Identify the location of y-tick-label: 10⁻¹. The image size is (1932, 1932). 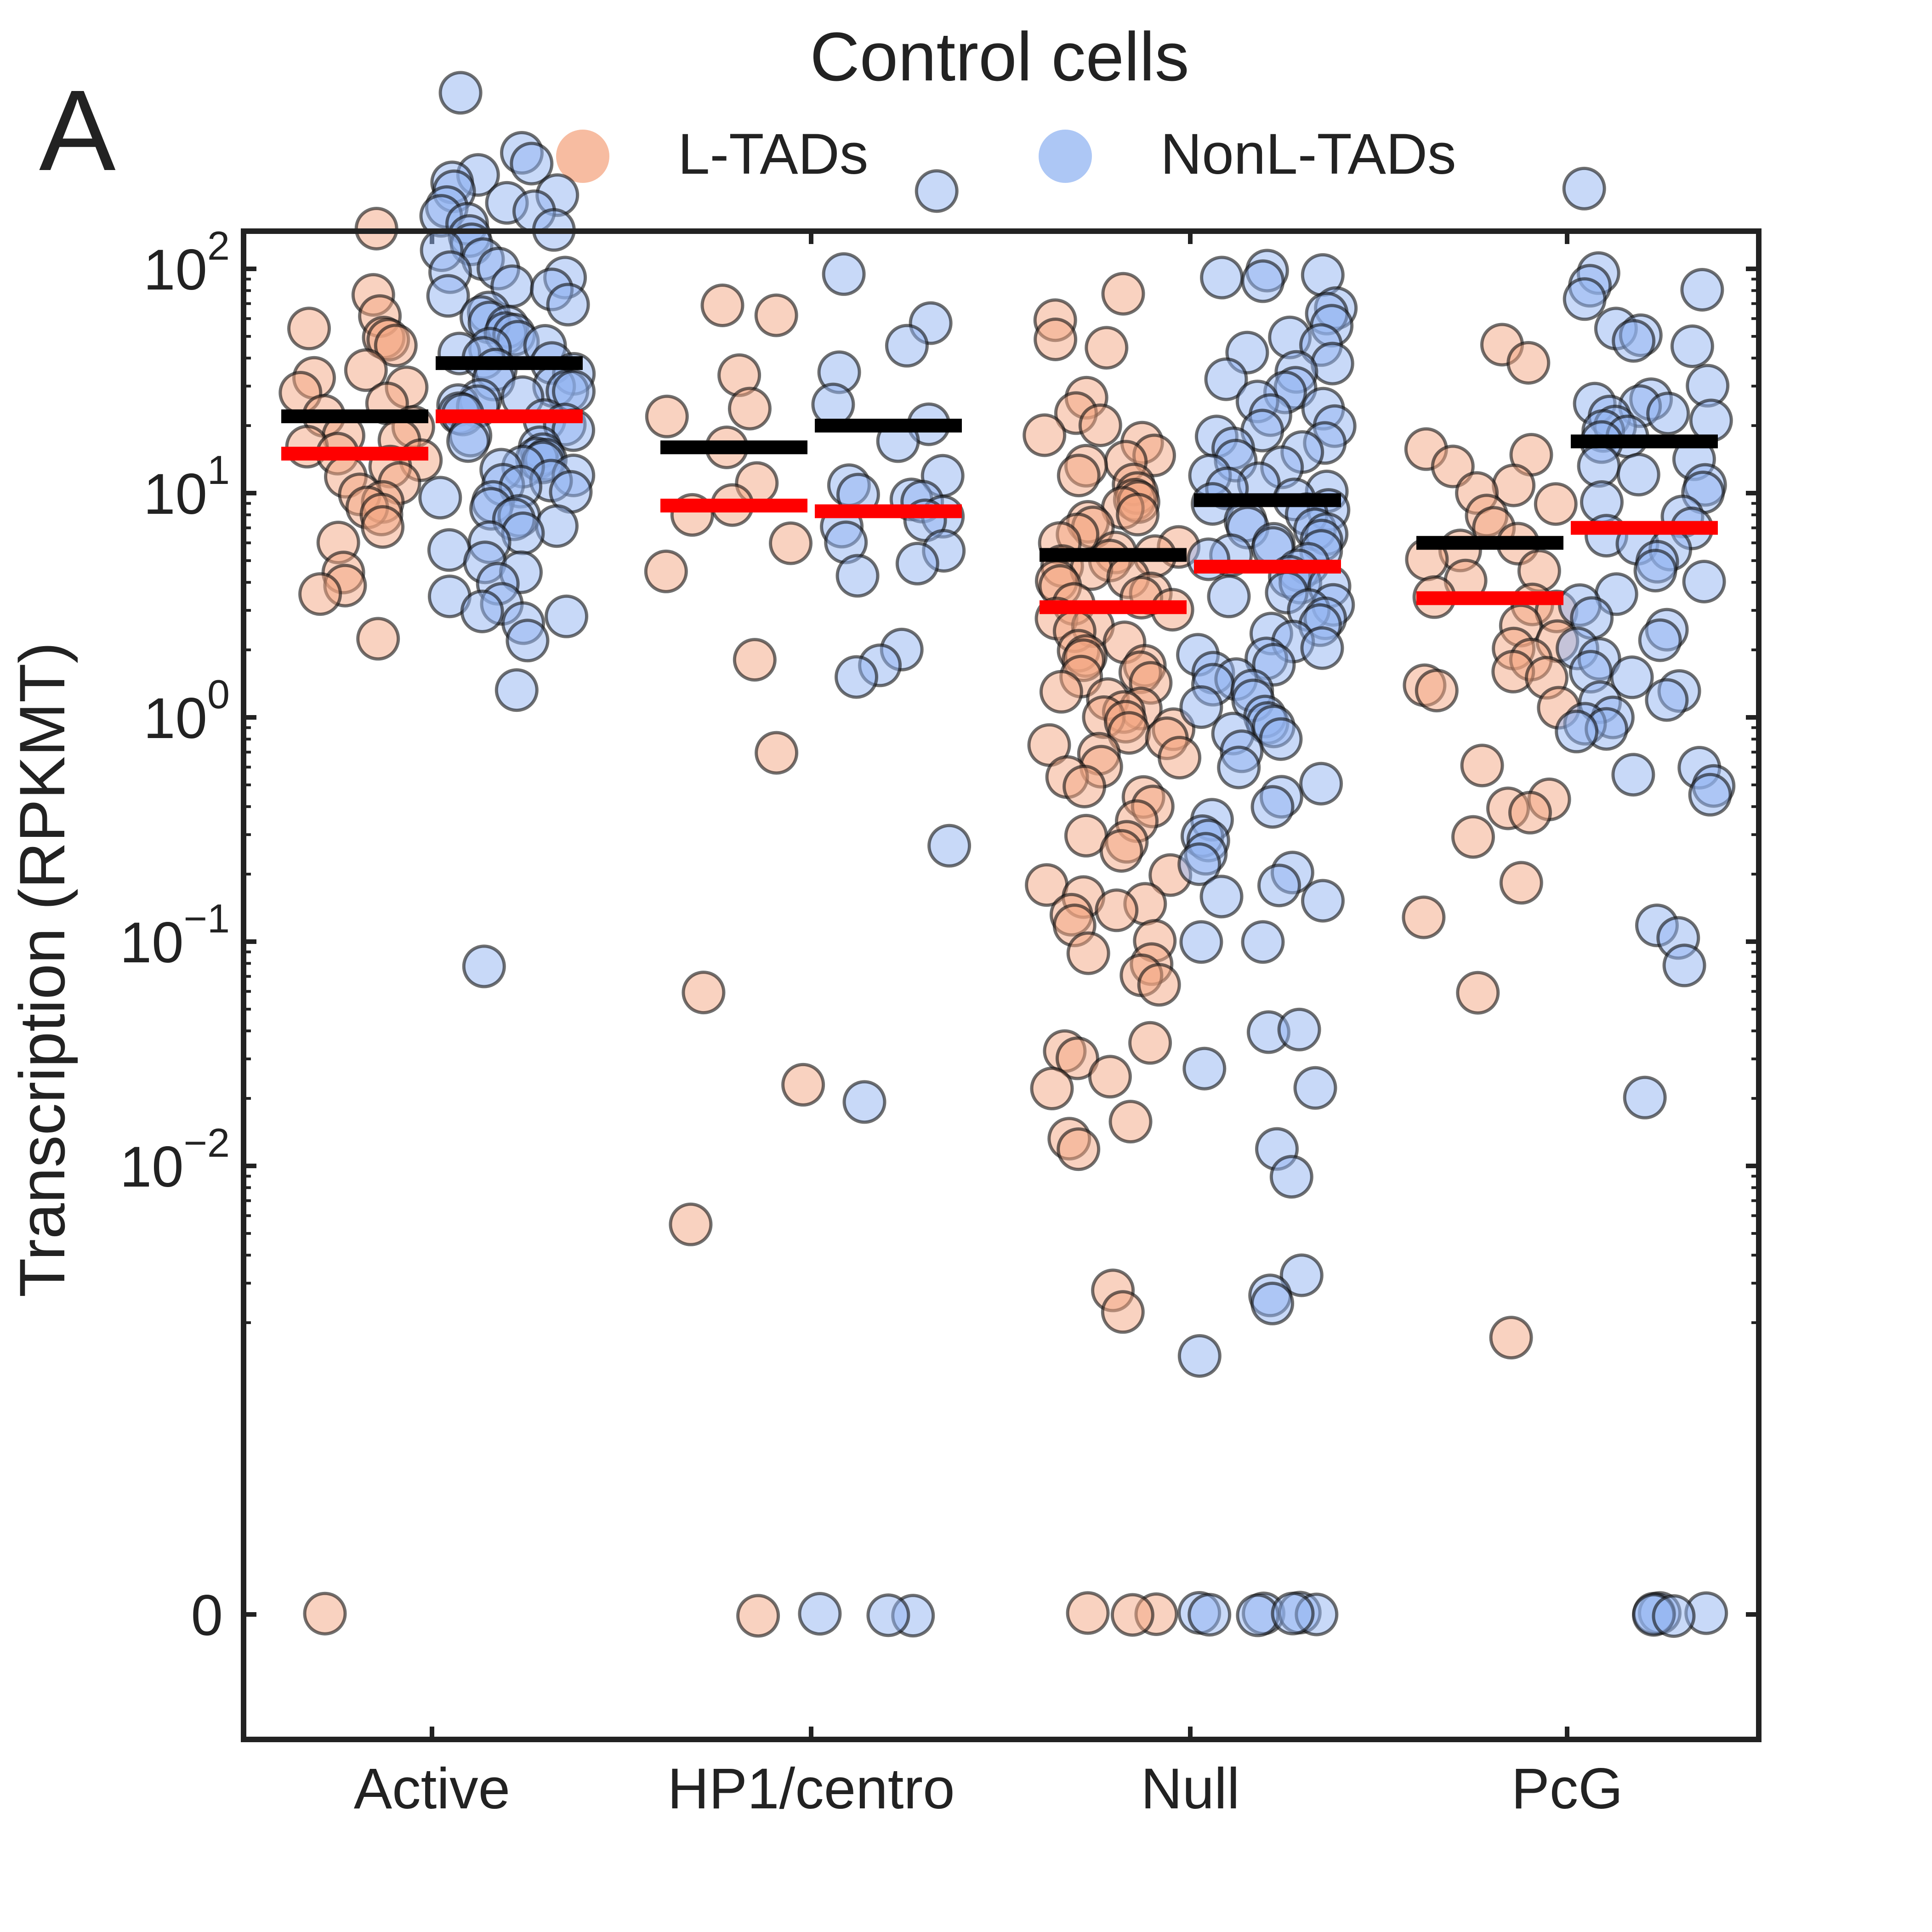
(175, 936).